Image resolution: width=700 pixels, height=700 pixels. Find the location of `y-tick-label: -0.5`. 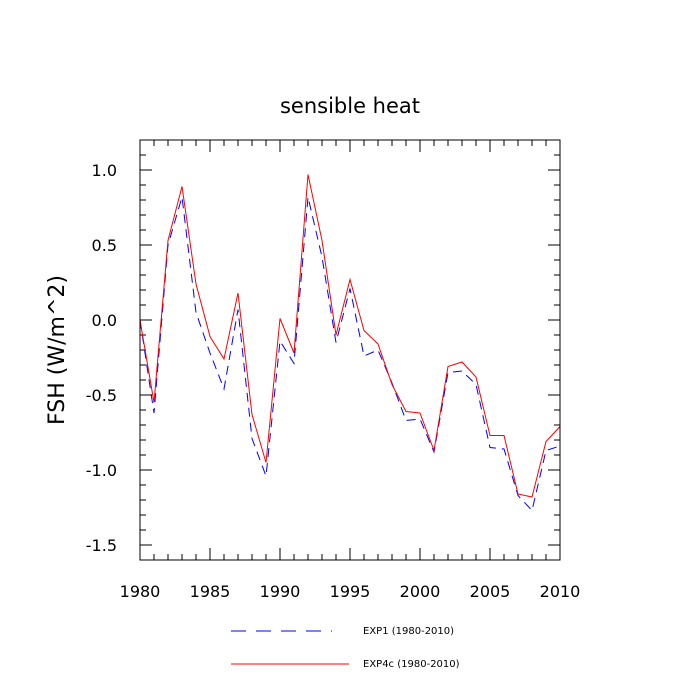

y-tick-label: -0.5 is located at coordinates (101, 395).